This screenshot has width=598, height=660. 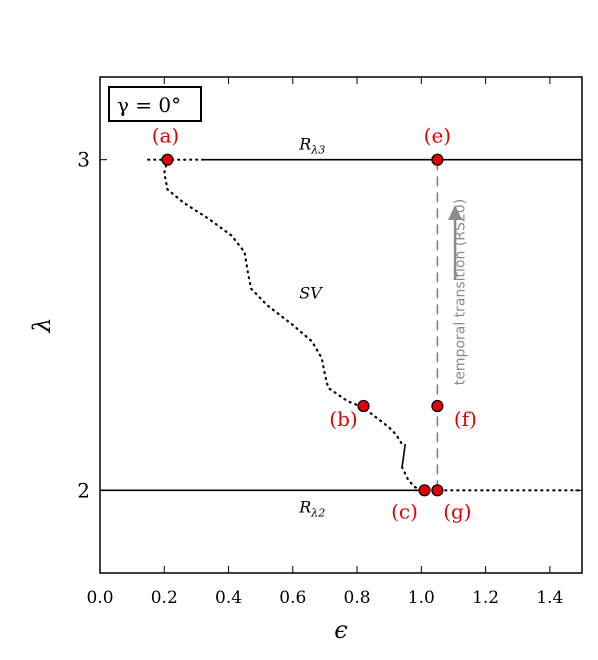 What do you see at coordinates (485, 598) in the screenshot?
I see `x-tick-label: 1.2` at bounding box center [485, 598].